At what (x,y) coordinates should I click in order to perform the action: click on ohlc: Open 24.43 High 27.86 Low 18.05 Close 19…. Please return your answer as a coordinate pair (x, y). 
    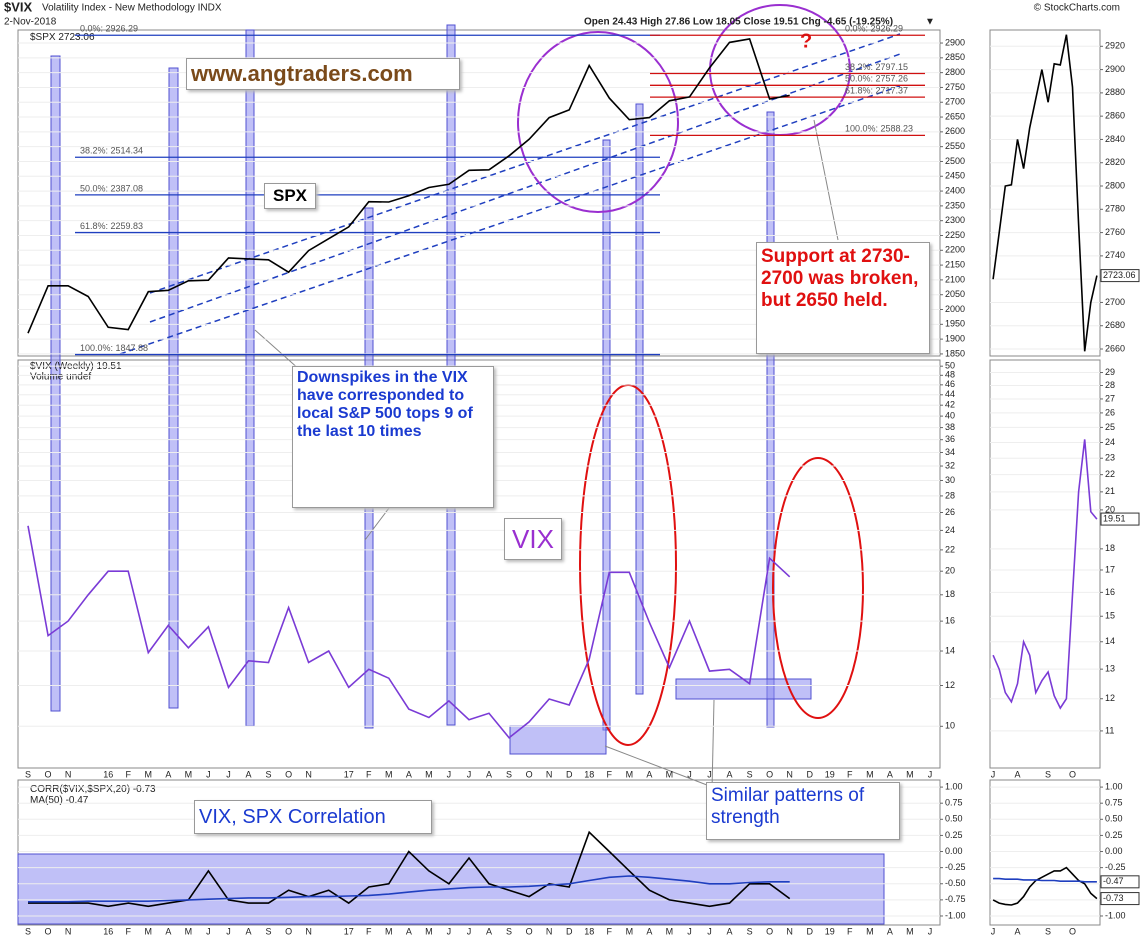
    Looking at the image, I should click on (738, 22).